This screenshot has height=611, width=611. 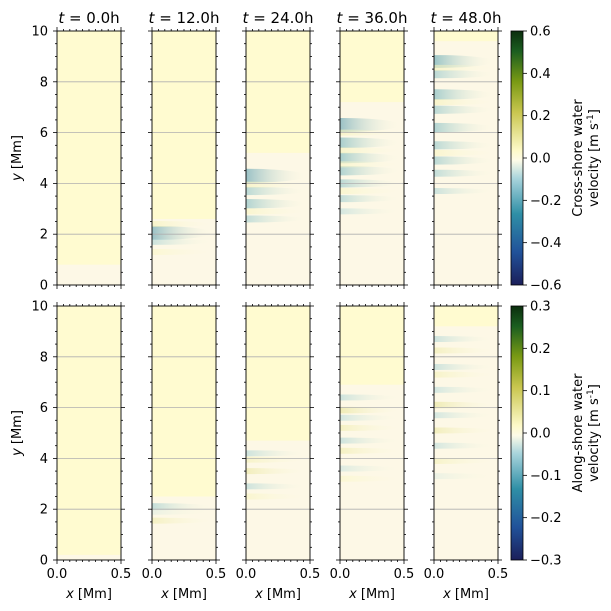 I want to click on colorbar-tick-label: 0.3, so click(x=540, y=307).